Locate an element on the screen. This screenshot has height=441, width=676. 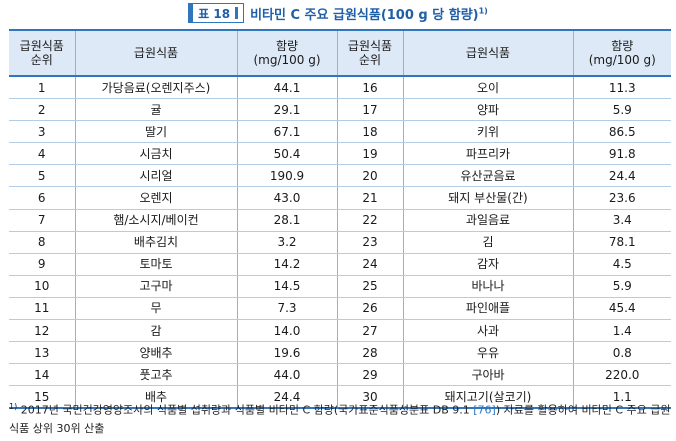
food-cell: 키위 is located at coordinates (488, 132).